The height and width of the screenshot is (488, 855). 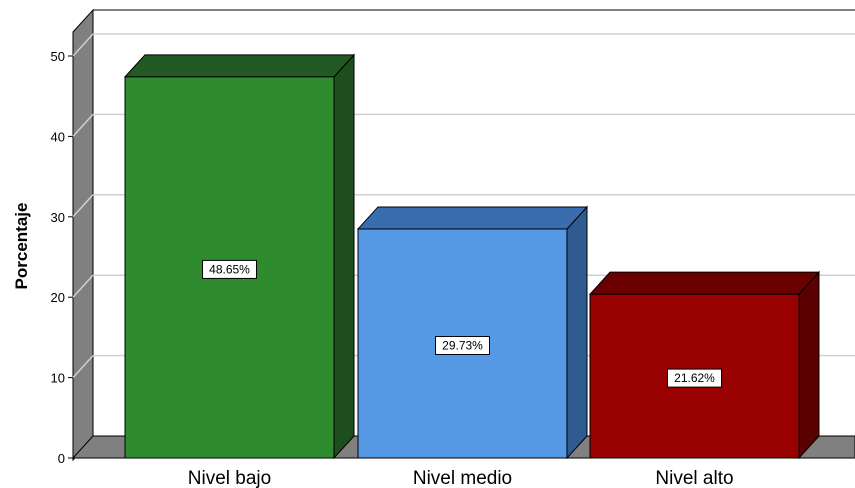 I want to click on x-axis-labels: Nivel bajo Nivel medio Nivel alto, so click(x=461, y=478).